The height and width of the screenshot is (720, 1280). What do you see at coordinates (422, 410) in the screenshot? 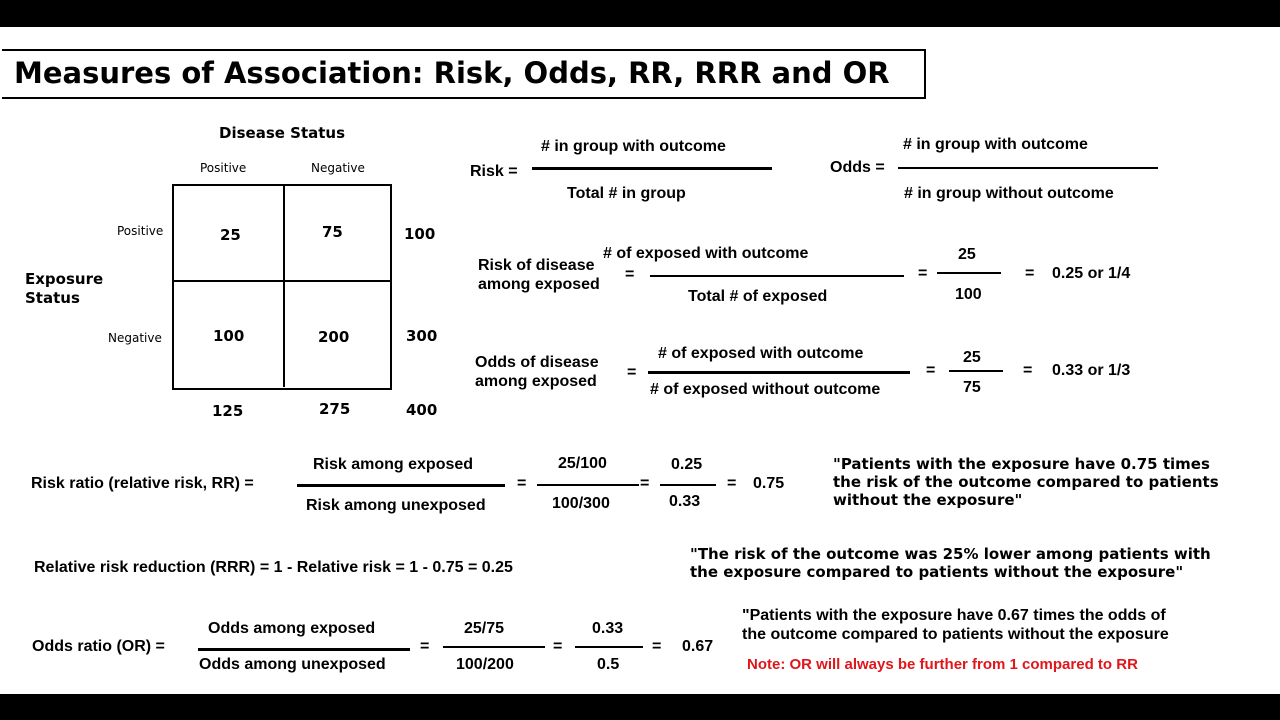
I see `grand-total: 400` at bounding box center [422, 410].